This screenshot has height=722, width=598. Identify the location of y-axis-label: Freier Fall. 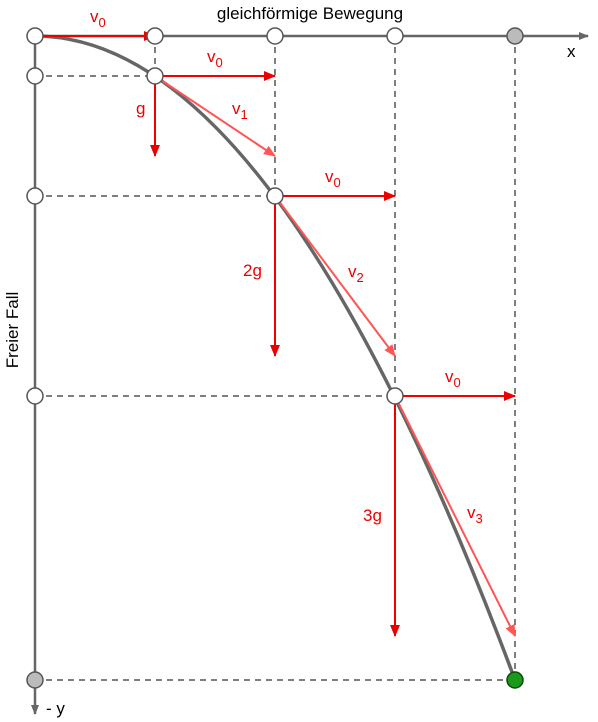
(12, 330).